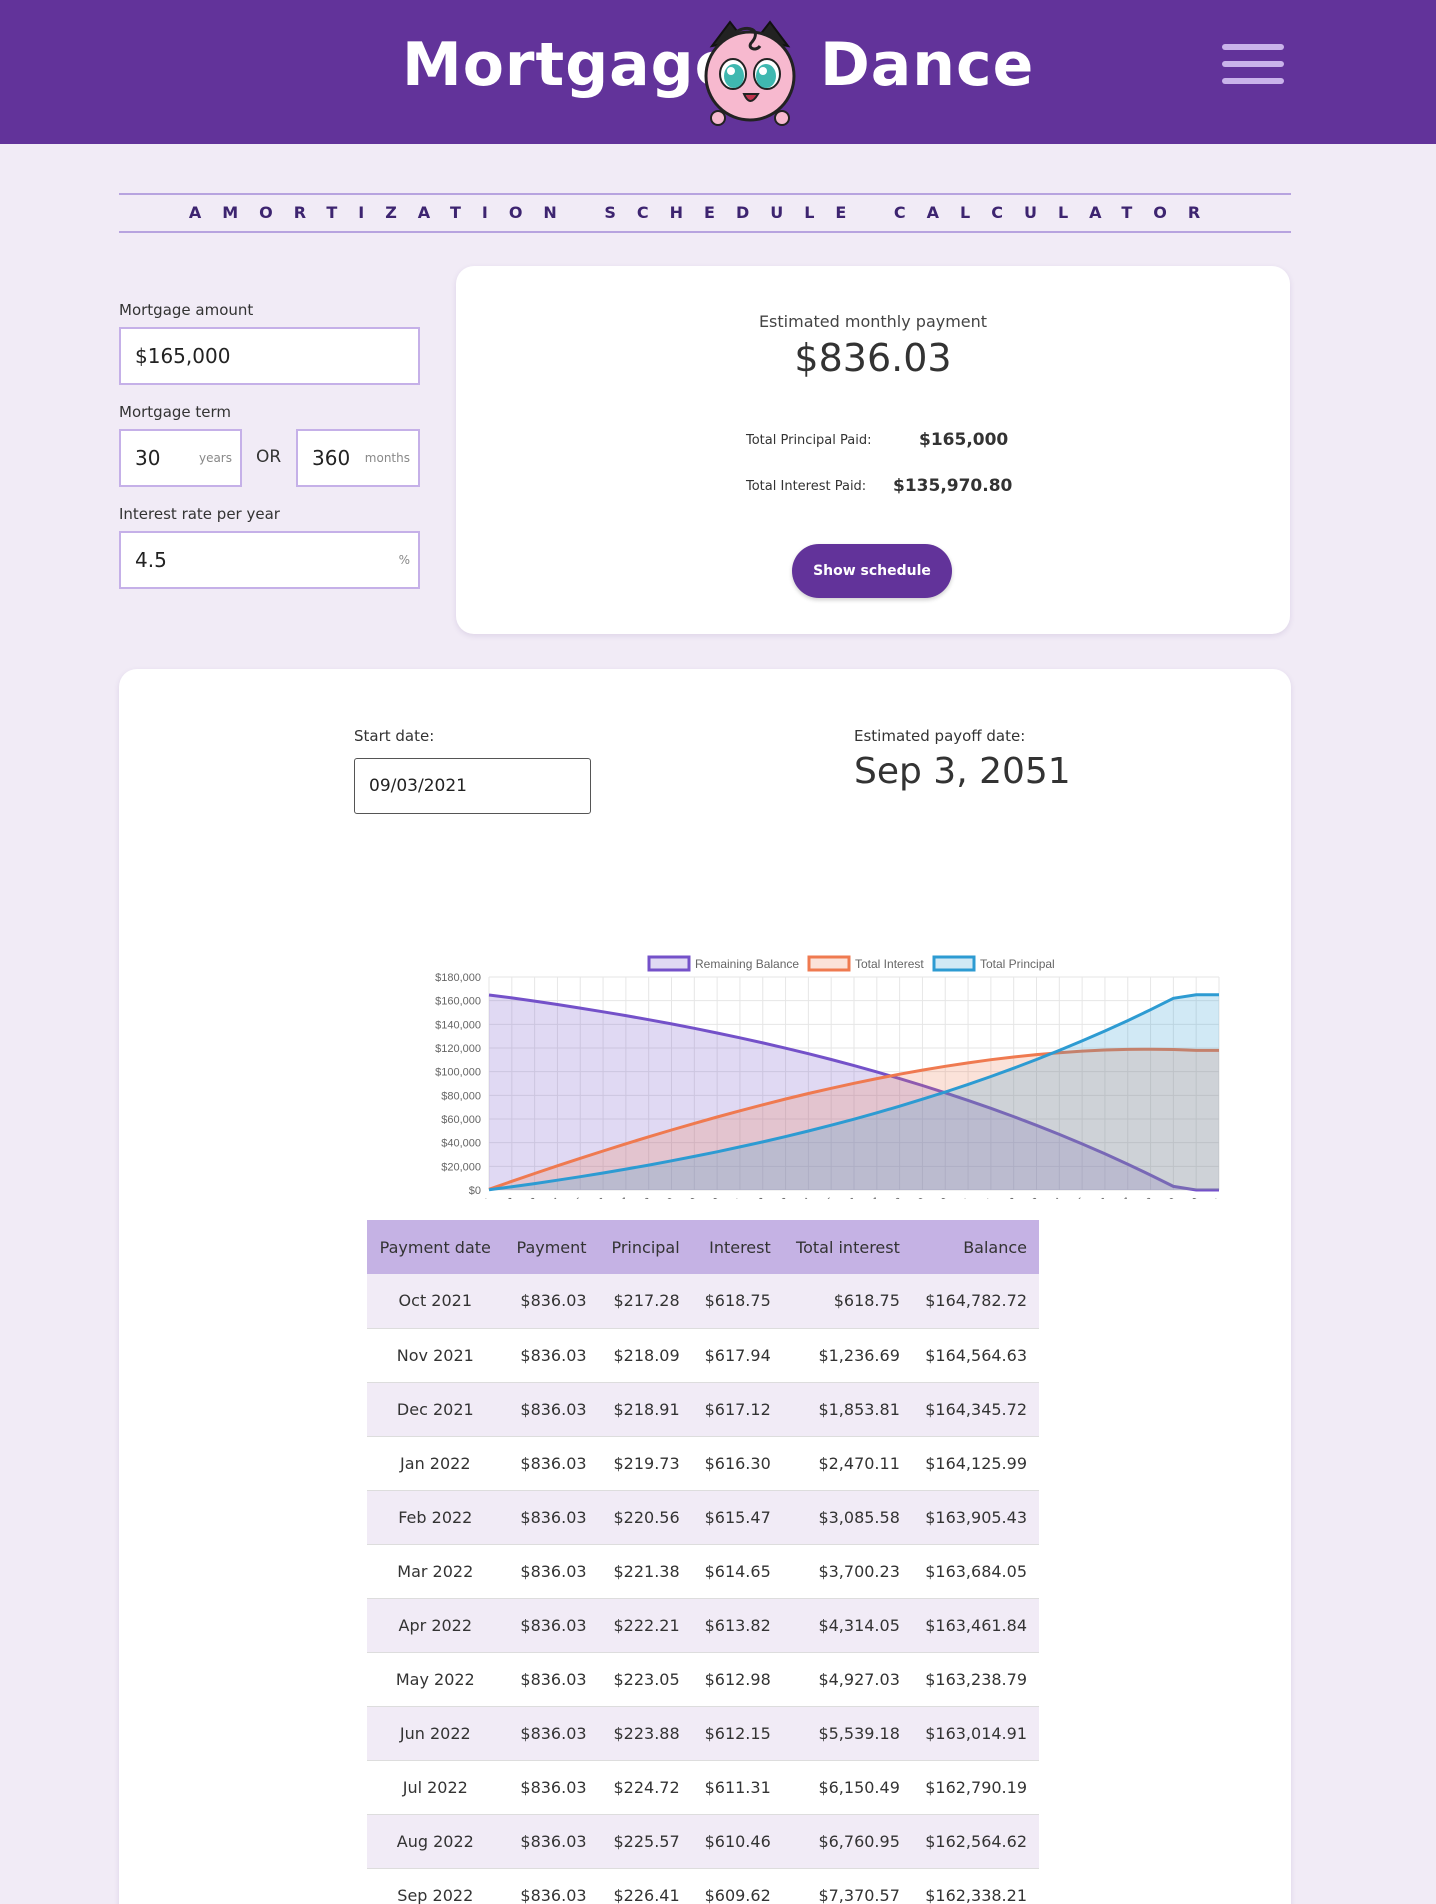 This screenshot has height=1904, width=1436. I want to click on x-tick-label: May 2037, so click(861, 1197).